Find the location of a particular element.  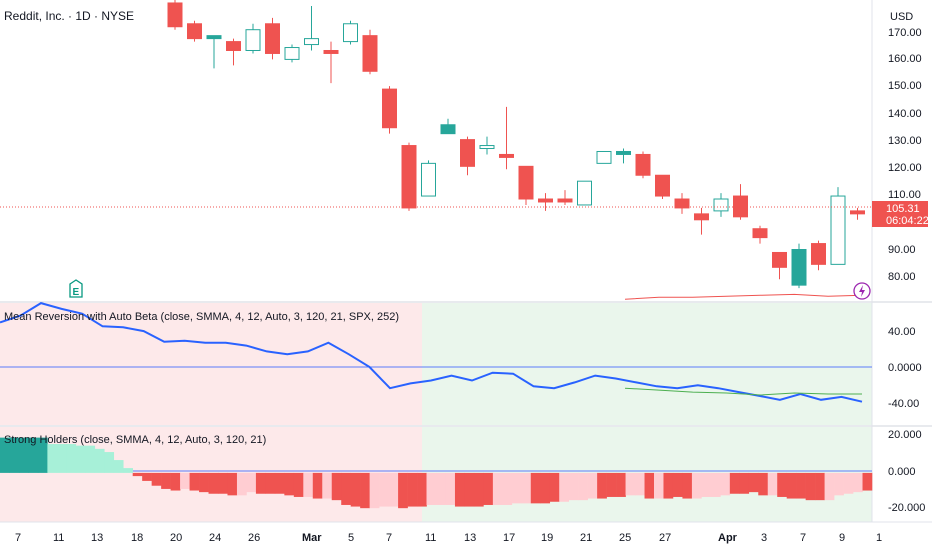

mean-reversion-lower-band is located at coordinates (743, 391).